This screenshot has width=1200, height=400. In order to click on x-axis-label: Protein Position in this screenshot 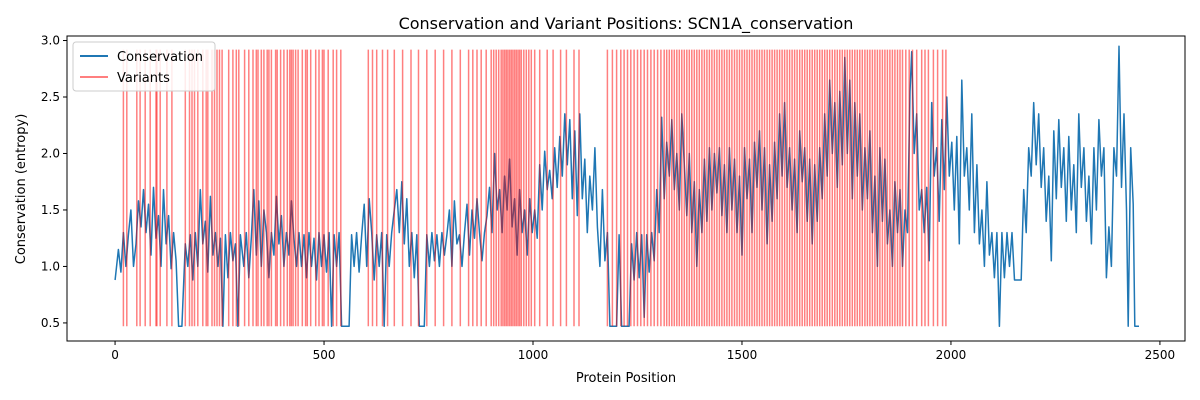, I will do `click(626, 378)`.